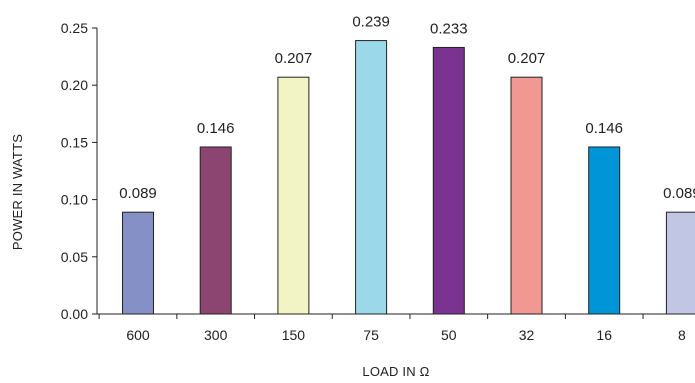 This screenshot has height=383, width=695. Describe the element at coordinates (74, 28) in the screenshot. I see `y-tick-label: 0.25` at that location.